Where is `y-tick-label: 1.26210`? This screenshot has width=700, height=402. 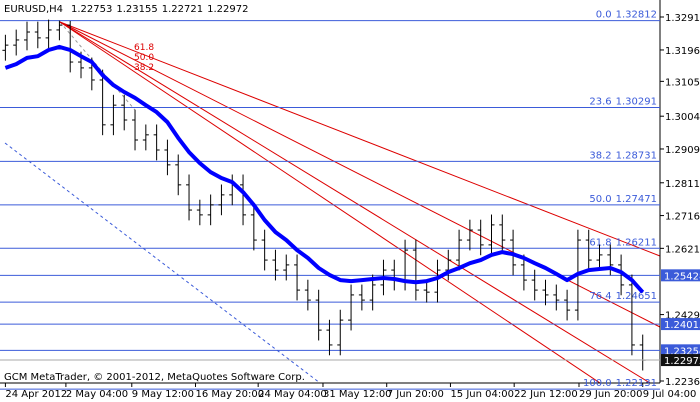
y-tick-label: 1.26210 is located at coordinates (682, 249).